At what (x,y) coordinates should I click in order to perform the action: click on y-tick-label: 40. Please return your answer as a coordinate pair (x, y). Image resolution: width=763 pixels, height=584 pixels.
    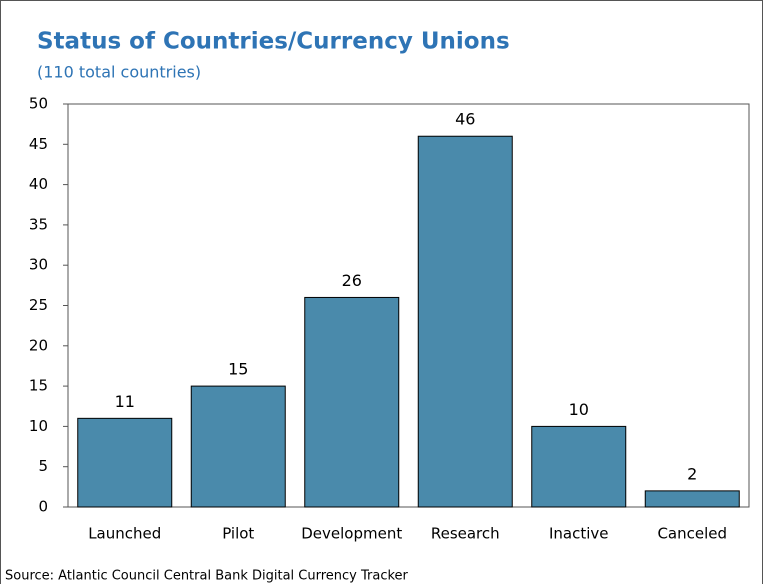
    Looking at the image, I should click on (38, 184).